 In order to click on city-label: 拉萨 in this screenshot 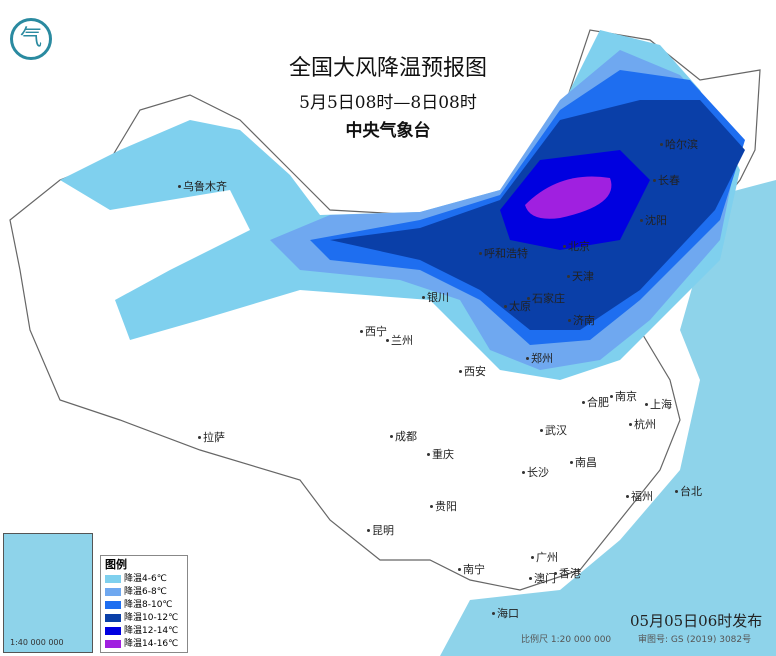, I will do `click(211, 437)`.